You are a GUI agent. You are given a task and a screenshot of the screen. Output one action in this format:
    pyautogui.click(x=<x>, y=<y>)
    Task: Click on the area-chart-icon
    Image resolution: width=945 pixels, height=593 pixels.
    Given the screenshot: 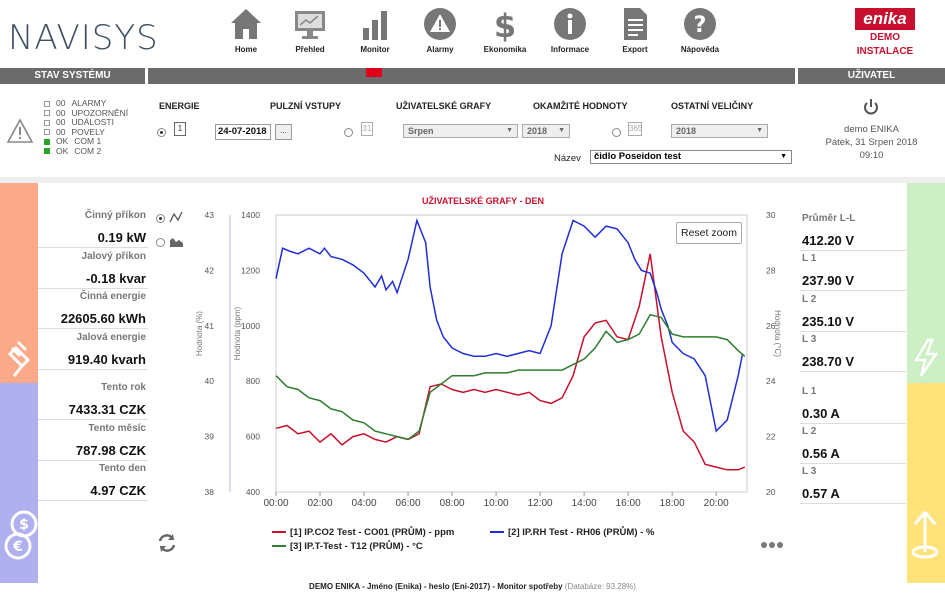 What is the action you would take?
    pyautogui.click(x=177, y=241)
    